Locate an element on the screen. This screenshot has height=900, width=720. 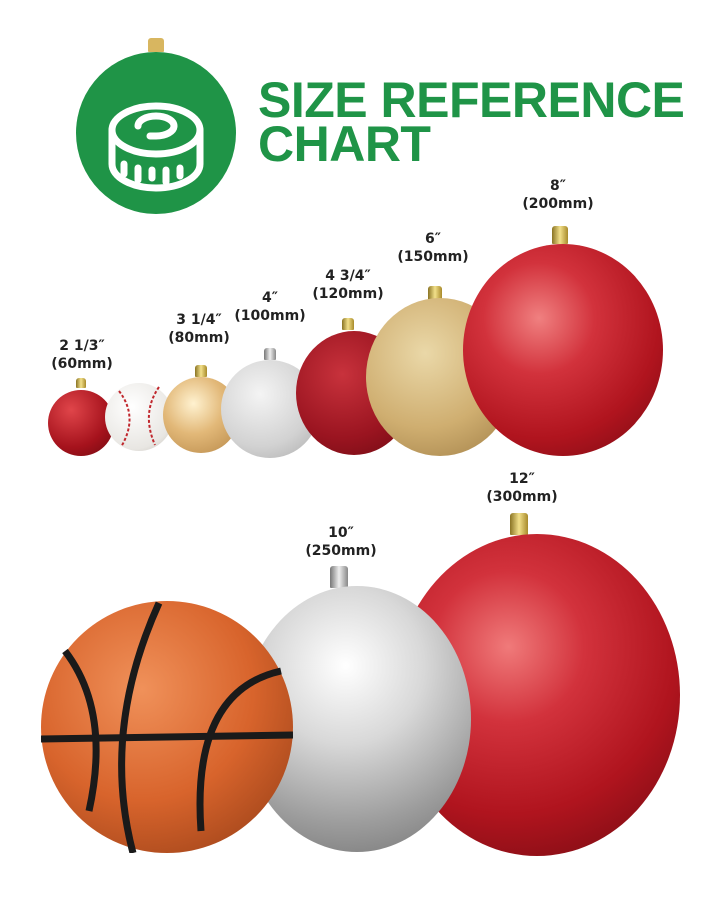
ornament-60mm-red-glitter is located at coordinates (81, 423).